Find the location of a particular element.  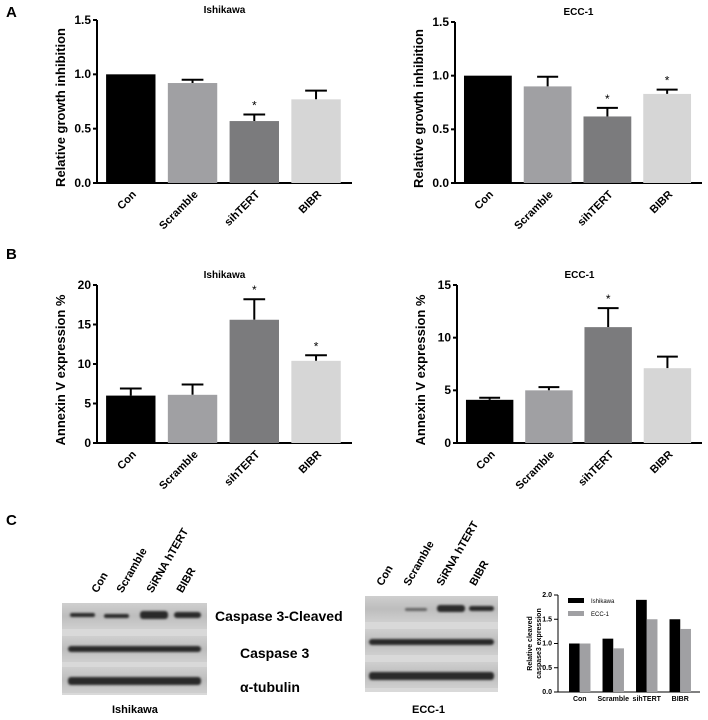

blot-row-label: Caspase 3-Cleaved is located at coordinates (279, 616).